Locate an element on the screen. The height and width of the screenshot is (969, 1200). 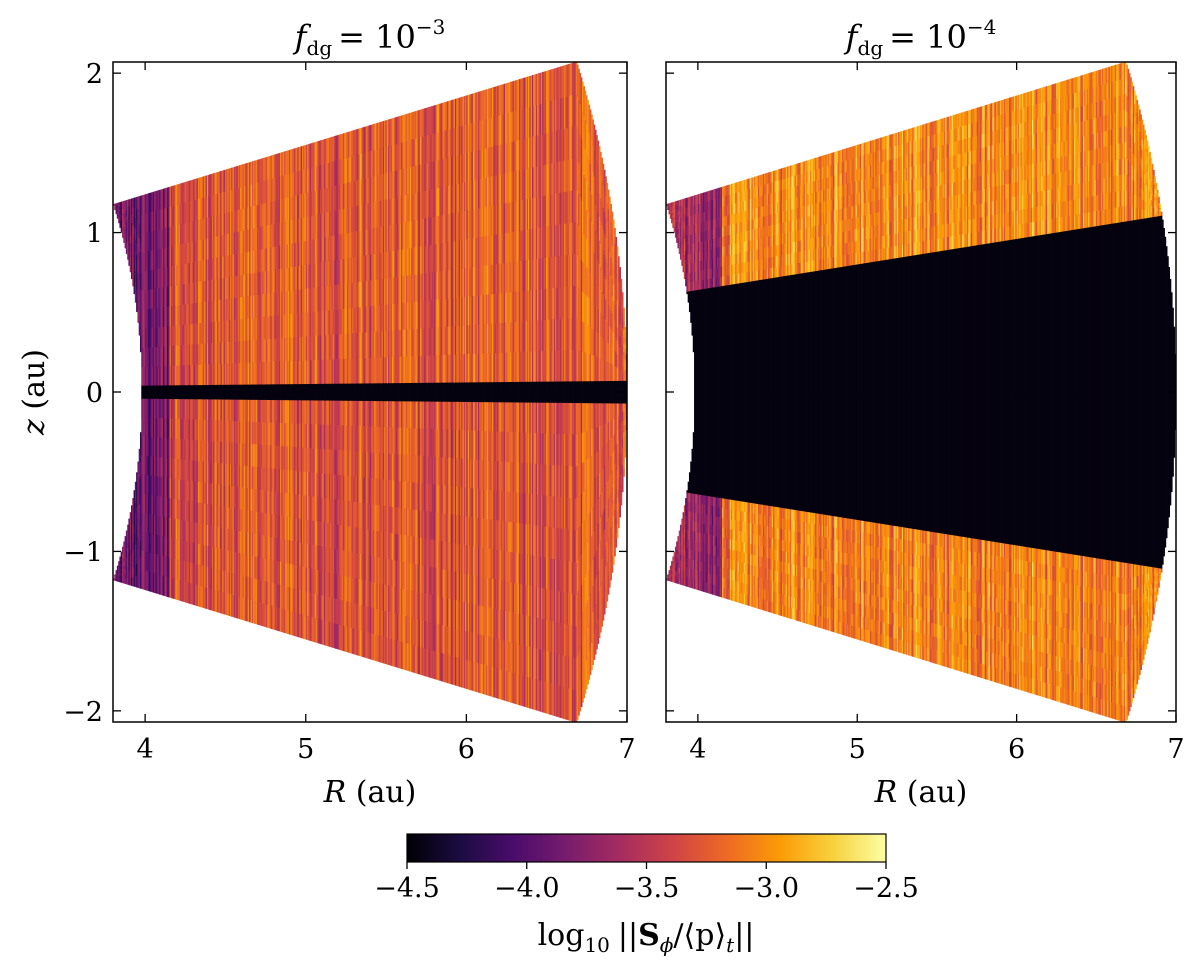
x-axis-label-right: R (au) is located at coordinates (921, 792).